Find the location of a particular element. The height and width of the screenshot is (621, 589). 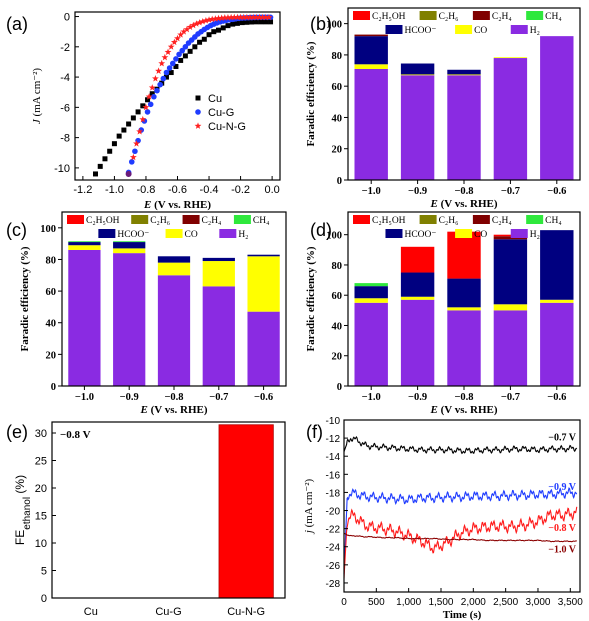

annotation-e: −0.8 V is located at coordinates (75, 435).